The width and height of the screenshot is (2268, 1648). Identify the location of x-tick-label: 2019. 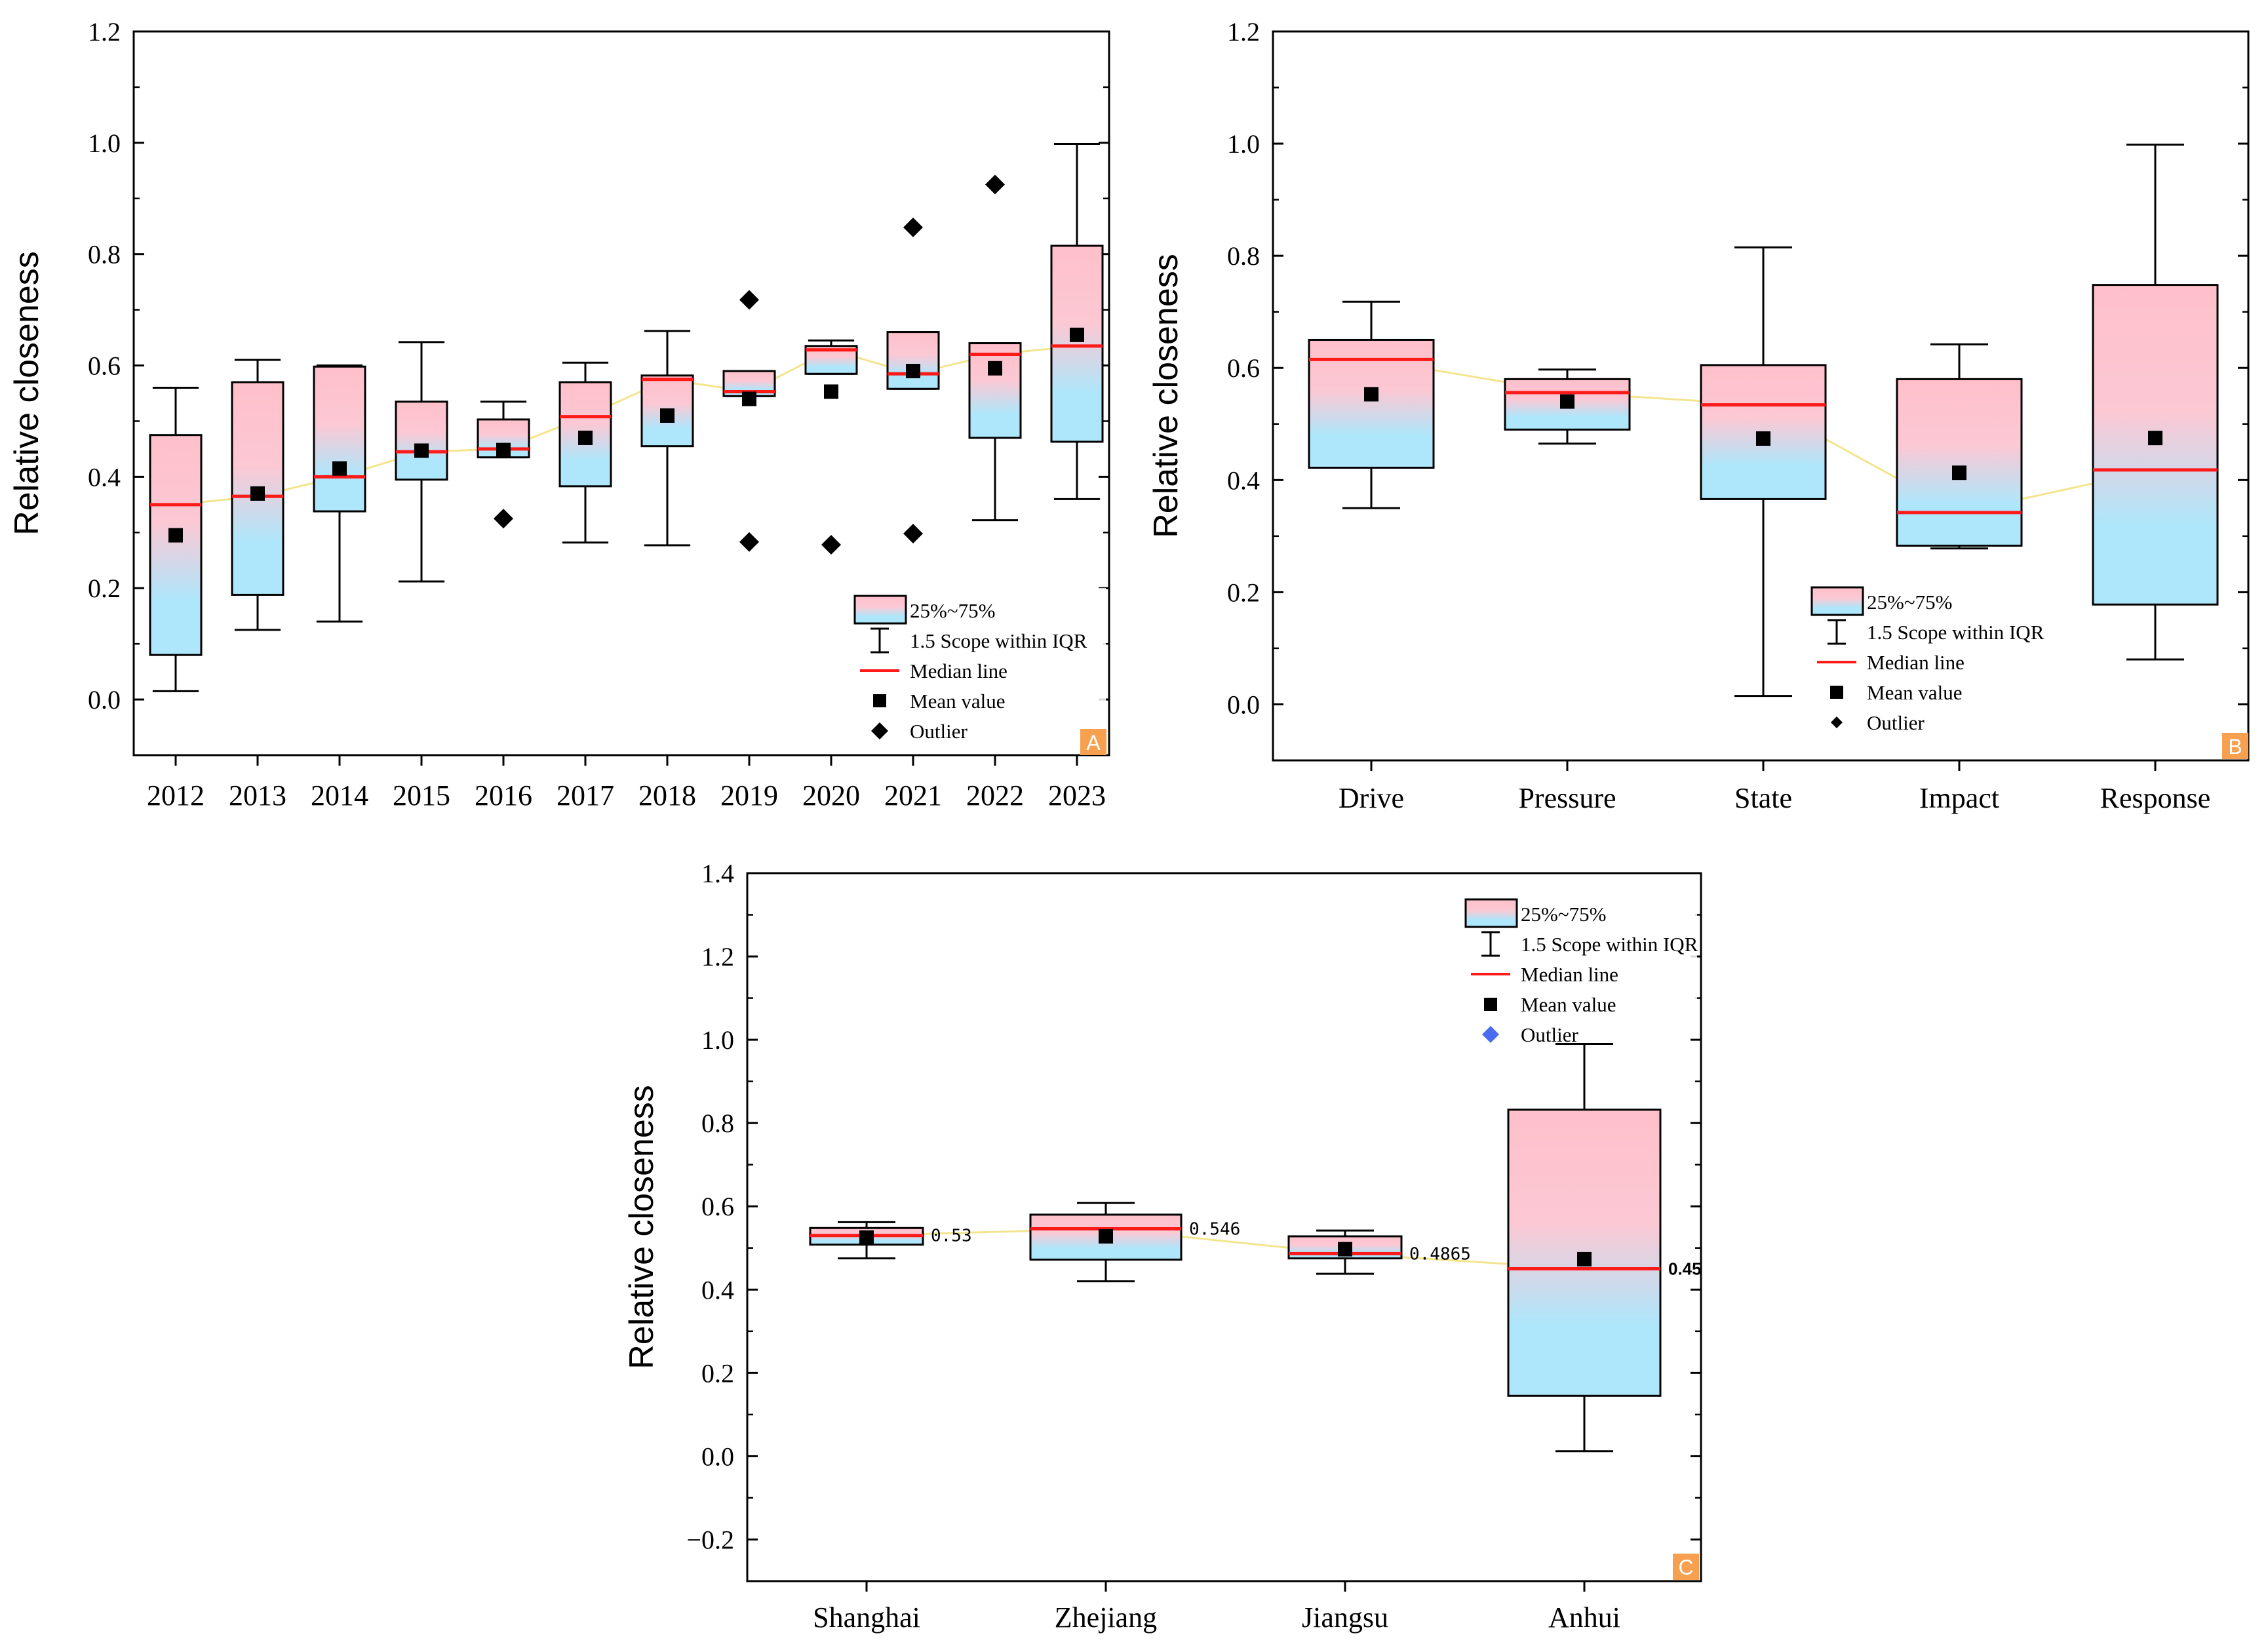
(749, 795).